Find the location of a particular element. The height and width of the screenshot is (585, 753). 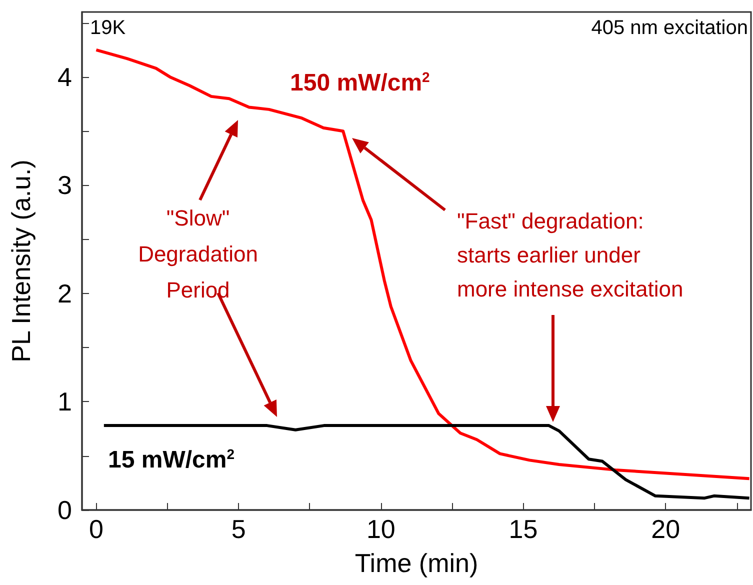

annotation: 19K is located at coordinates (108, 28).